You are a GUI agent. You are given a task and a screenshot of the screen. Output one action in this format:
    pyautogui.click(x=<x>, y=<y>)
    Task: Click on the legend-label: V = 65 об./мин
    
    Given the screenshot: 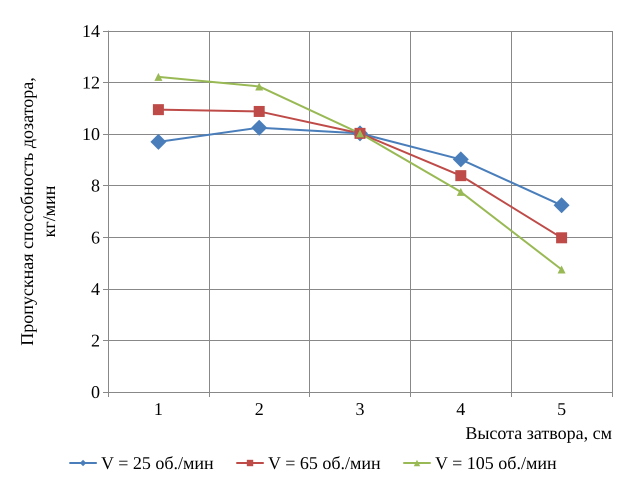 What is the action you would take?
    pyautogui.click(x=325, y=463)
    